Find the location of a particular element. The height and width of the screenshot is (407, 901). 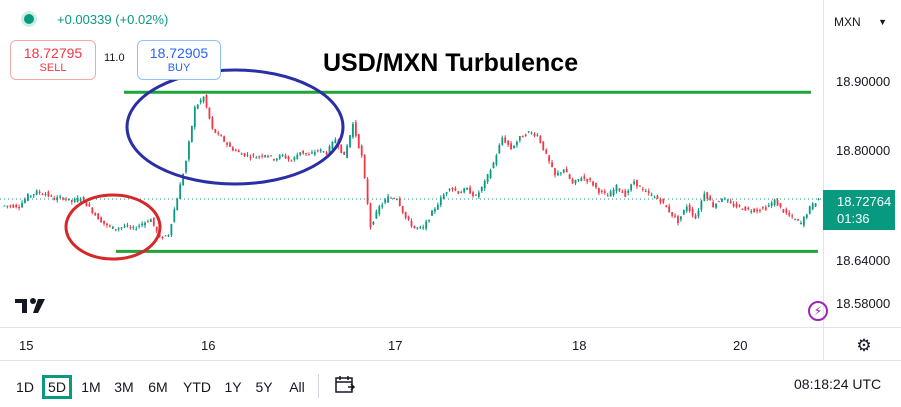

timeframe-1m: 1M is located at coordinates (91, 387).